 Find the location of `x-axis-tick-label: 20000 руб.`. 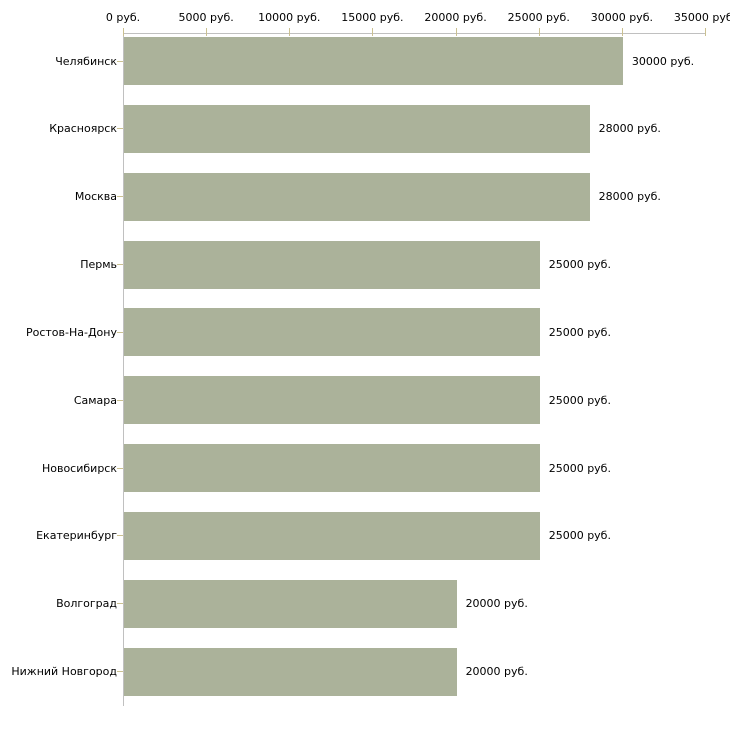

x-axis-tick-label: 20000 руб. is located at coordinates (455, 17).